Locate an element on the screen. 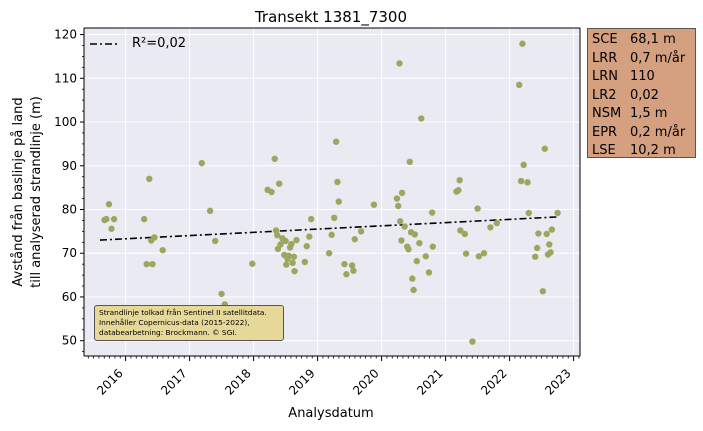 The height and width of the screenshot is (431, 703). stat-row-lrr: LRR 0,7 m/år is located at coordinates (641, 59).